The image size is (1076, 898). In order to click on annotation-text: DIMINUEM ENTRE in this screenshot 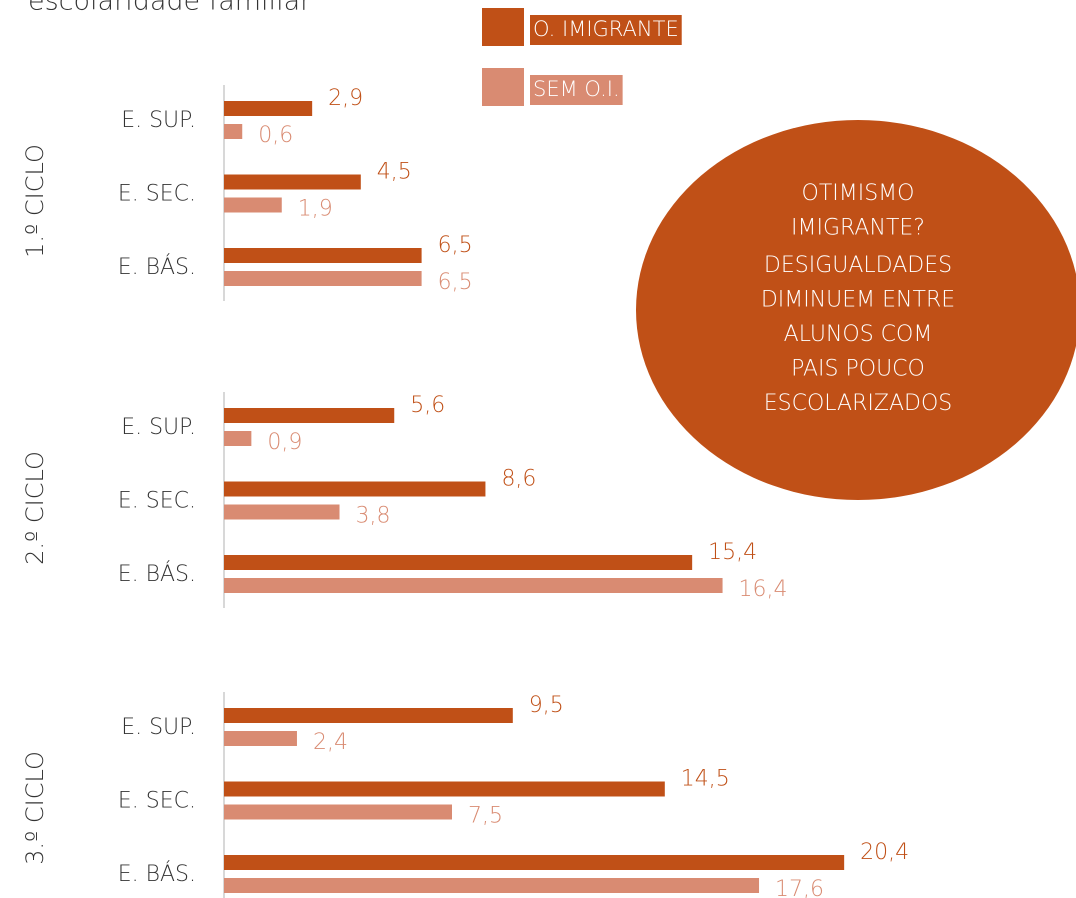, I will do `click(858, 300)`.